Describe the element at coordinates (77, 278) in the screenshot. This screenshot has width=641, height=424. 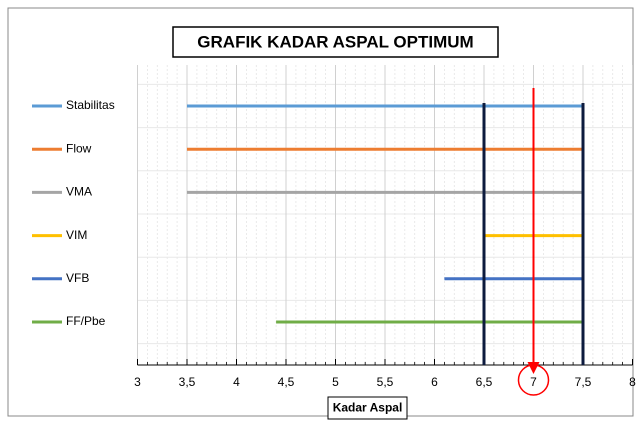
I see `legend-label: VFB` at that location.